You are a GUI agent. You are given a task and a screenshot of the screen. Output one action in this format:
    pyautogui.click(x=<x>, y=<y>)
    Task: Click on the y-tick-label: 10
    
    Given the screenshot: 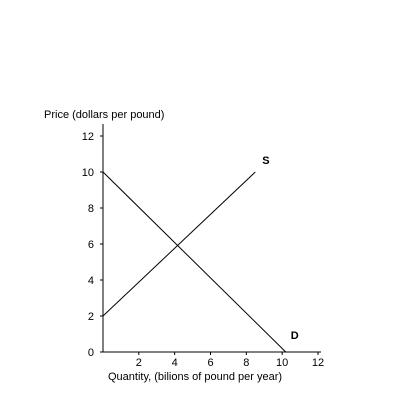 What is the action you would take?
    pyautogui.click(x=88, y=173)
    